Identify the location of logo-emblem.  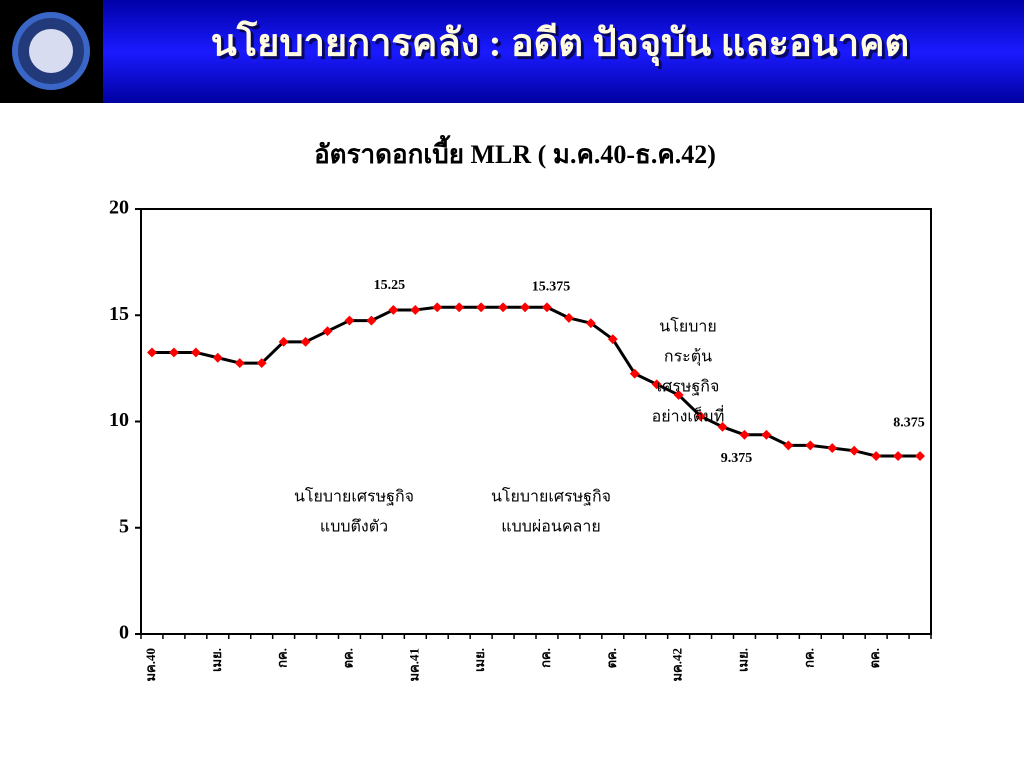
(51, 51).